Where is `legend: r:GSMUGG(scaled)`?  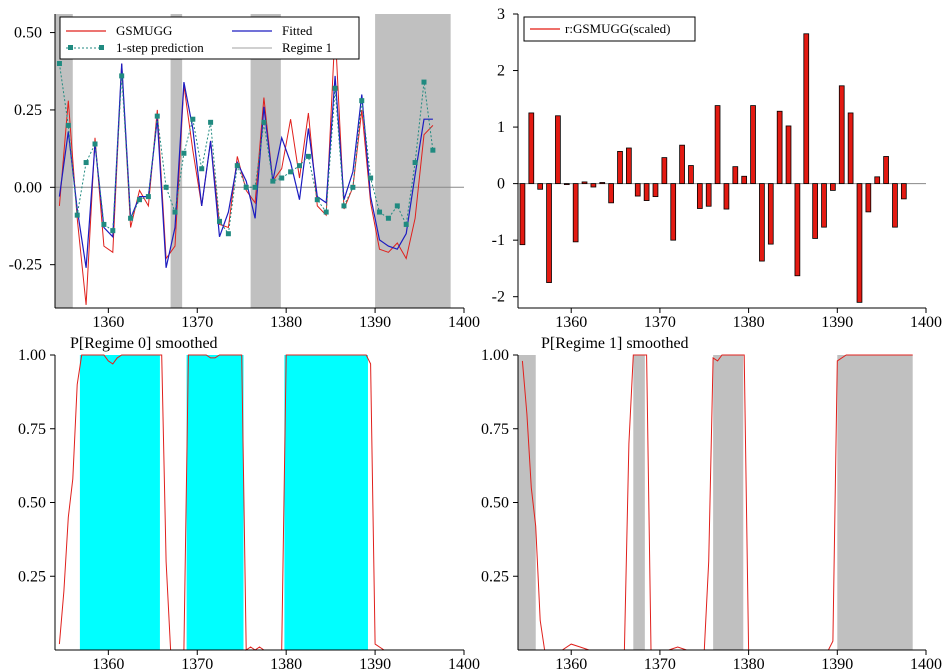
legend: r:GSMUGG(scaled) is located at coordinates (609, 29).